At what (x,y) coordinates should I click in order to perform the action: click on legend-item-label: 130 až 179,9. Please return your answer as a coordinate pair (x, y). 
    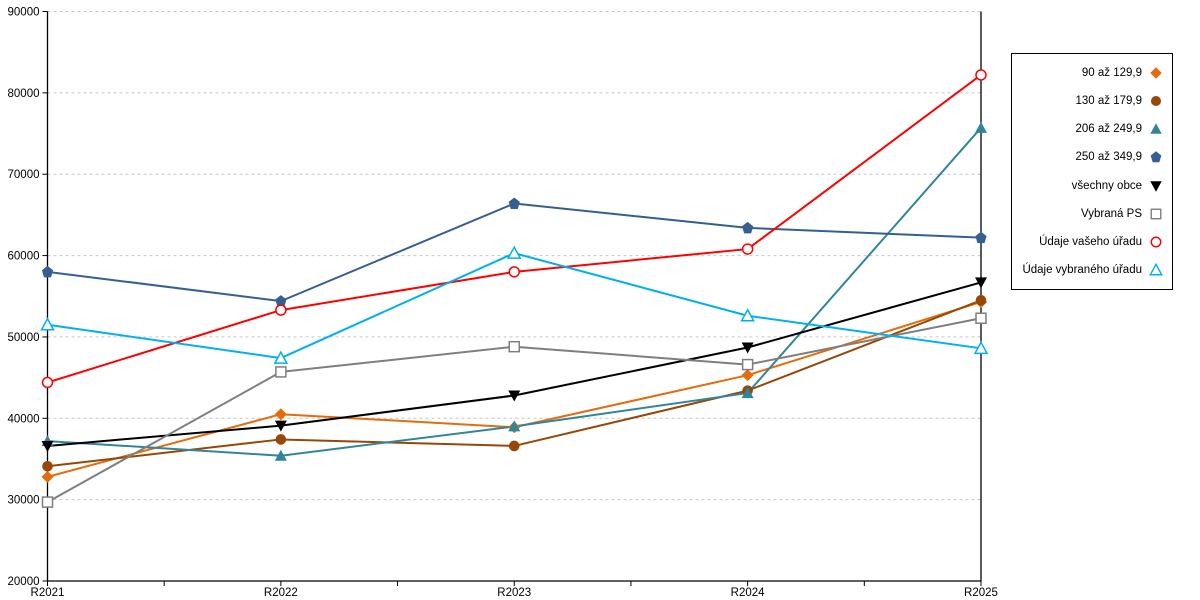
    Looking at the image, I should click on (1108, 101).